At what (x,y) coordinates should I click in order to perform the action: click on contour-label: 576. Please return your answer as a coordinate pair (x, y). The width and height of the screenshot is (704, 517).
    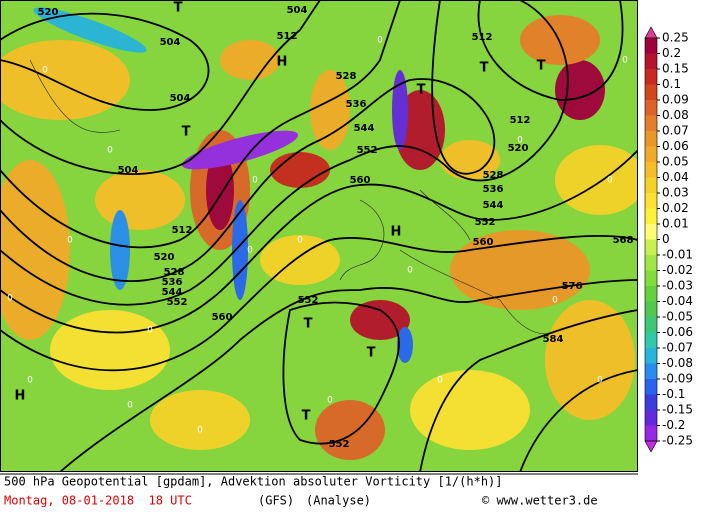
    Looking at the image, I should click on (572, 286).